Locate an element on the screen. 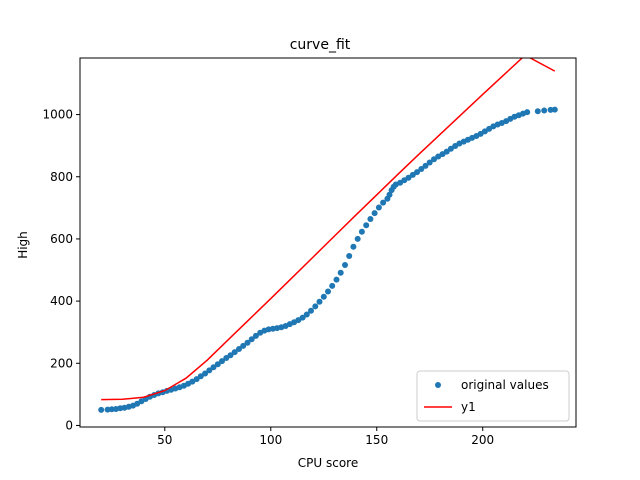 Image resolution: width=640 pixels, height=480 pixels. x-axis-label: CPU score is located at coordinates (328, 463).